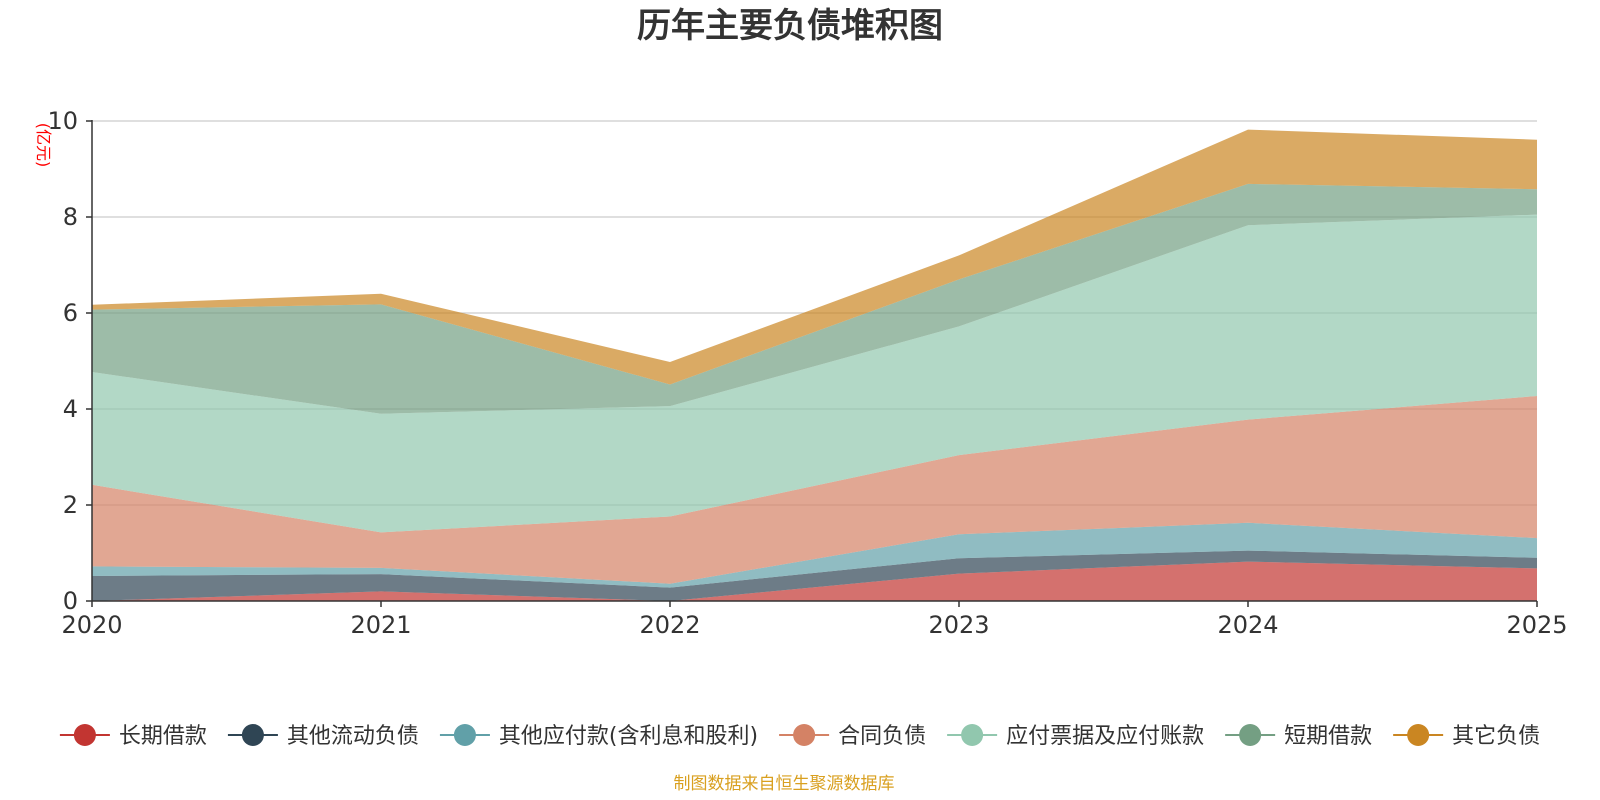 This screenshot has height=800, width=1600. I want to click on legend-item: 其他应付款(含利息和股利), so click(598, 736).